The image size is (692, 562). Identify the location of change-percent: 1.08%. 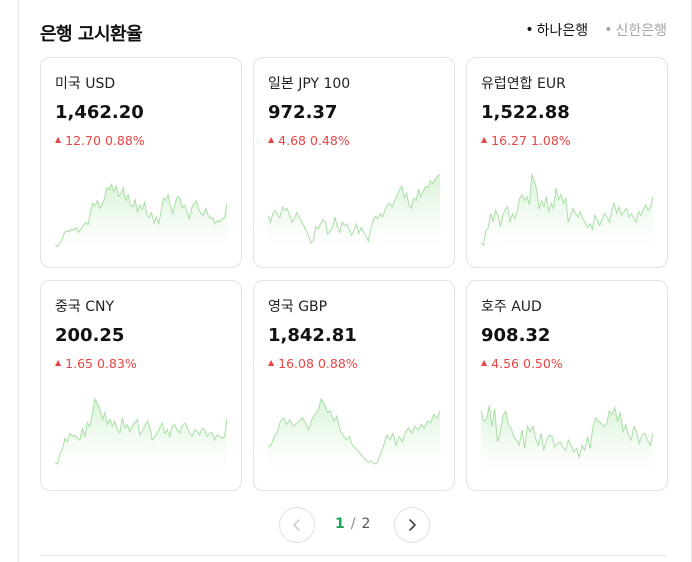
(550, 140).